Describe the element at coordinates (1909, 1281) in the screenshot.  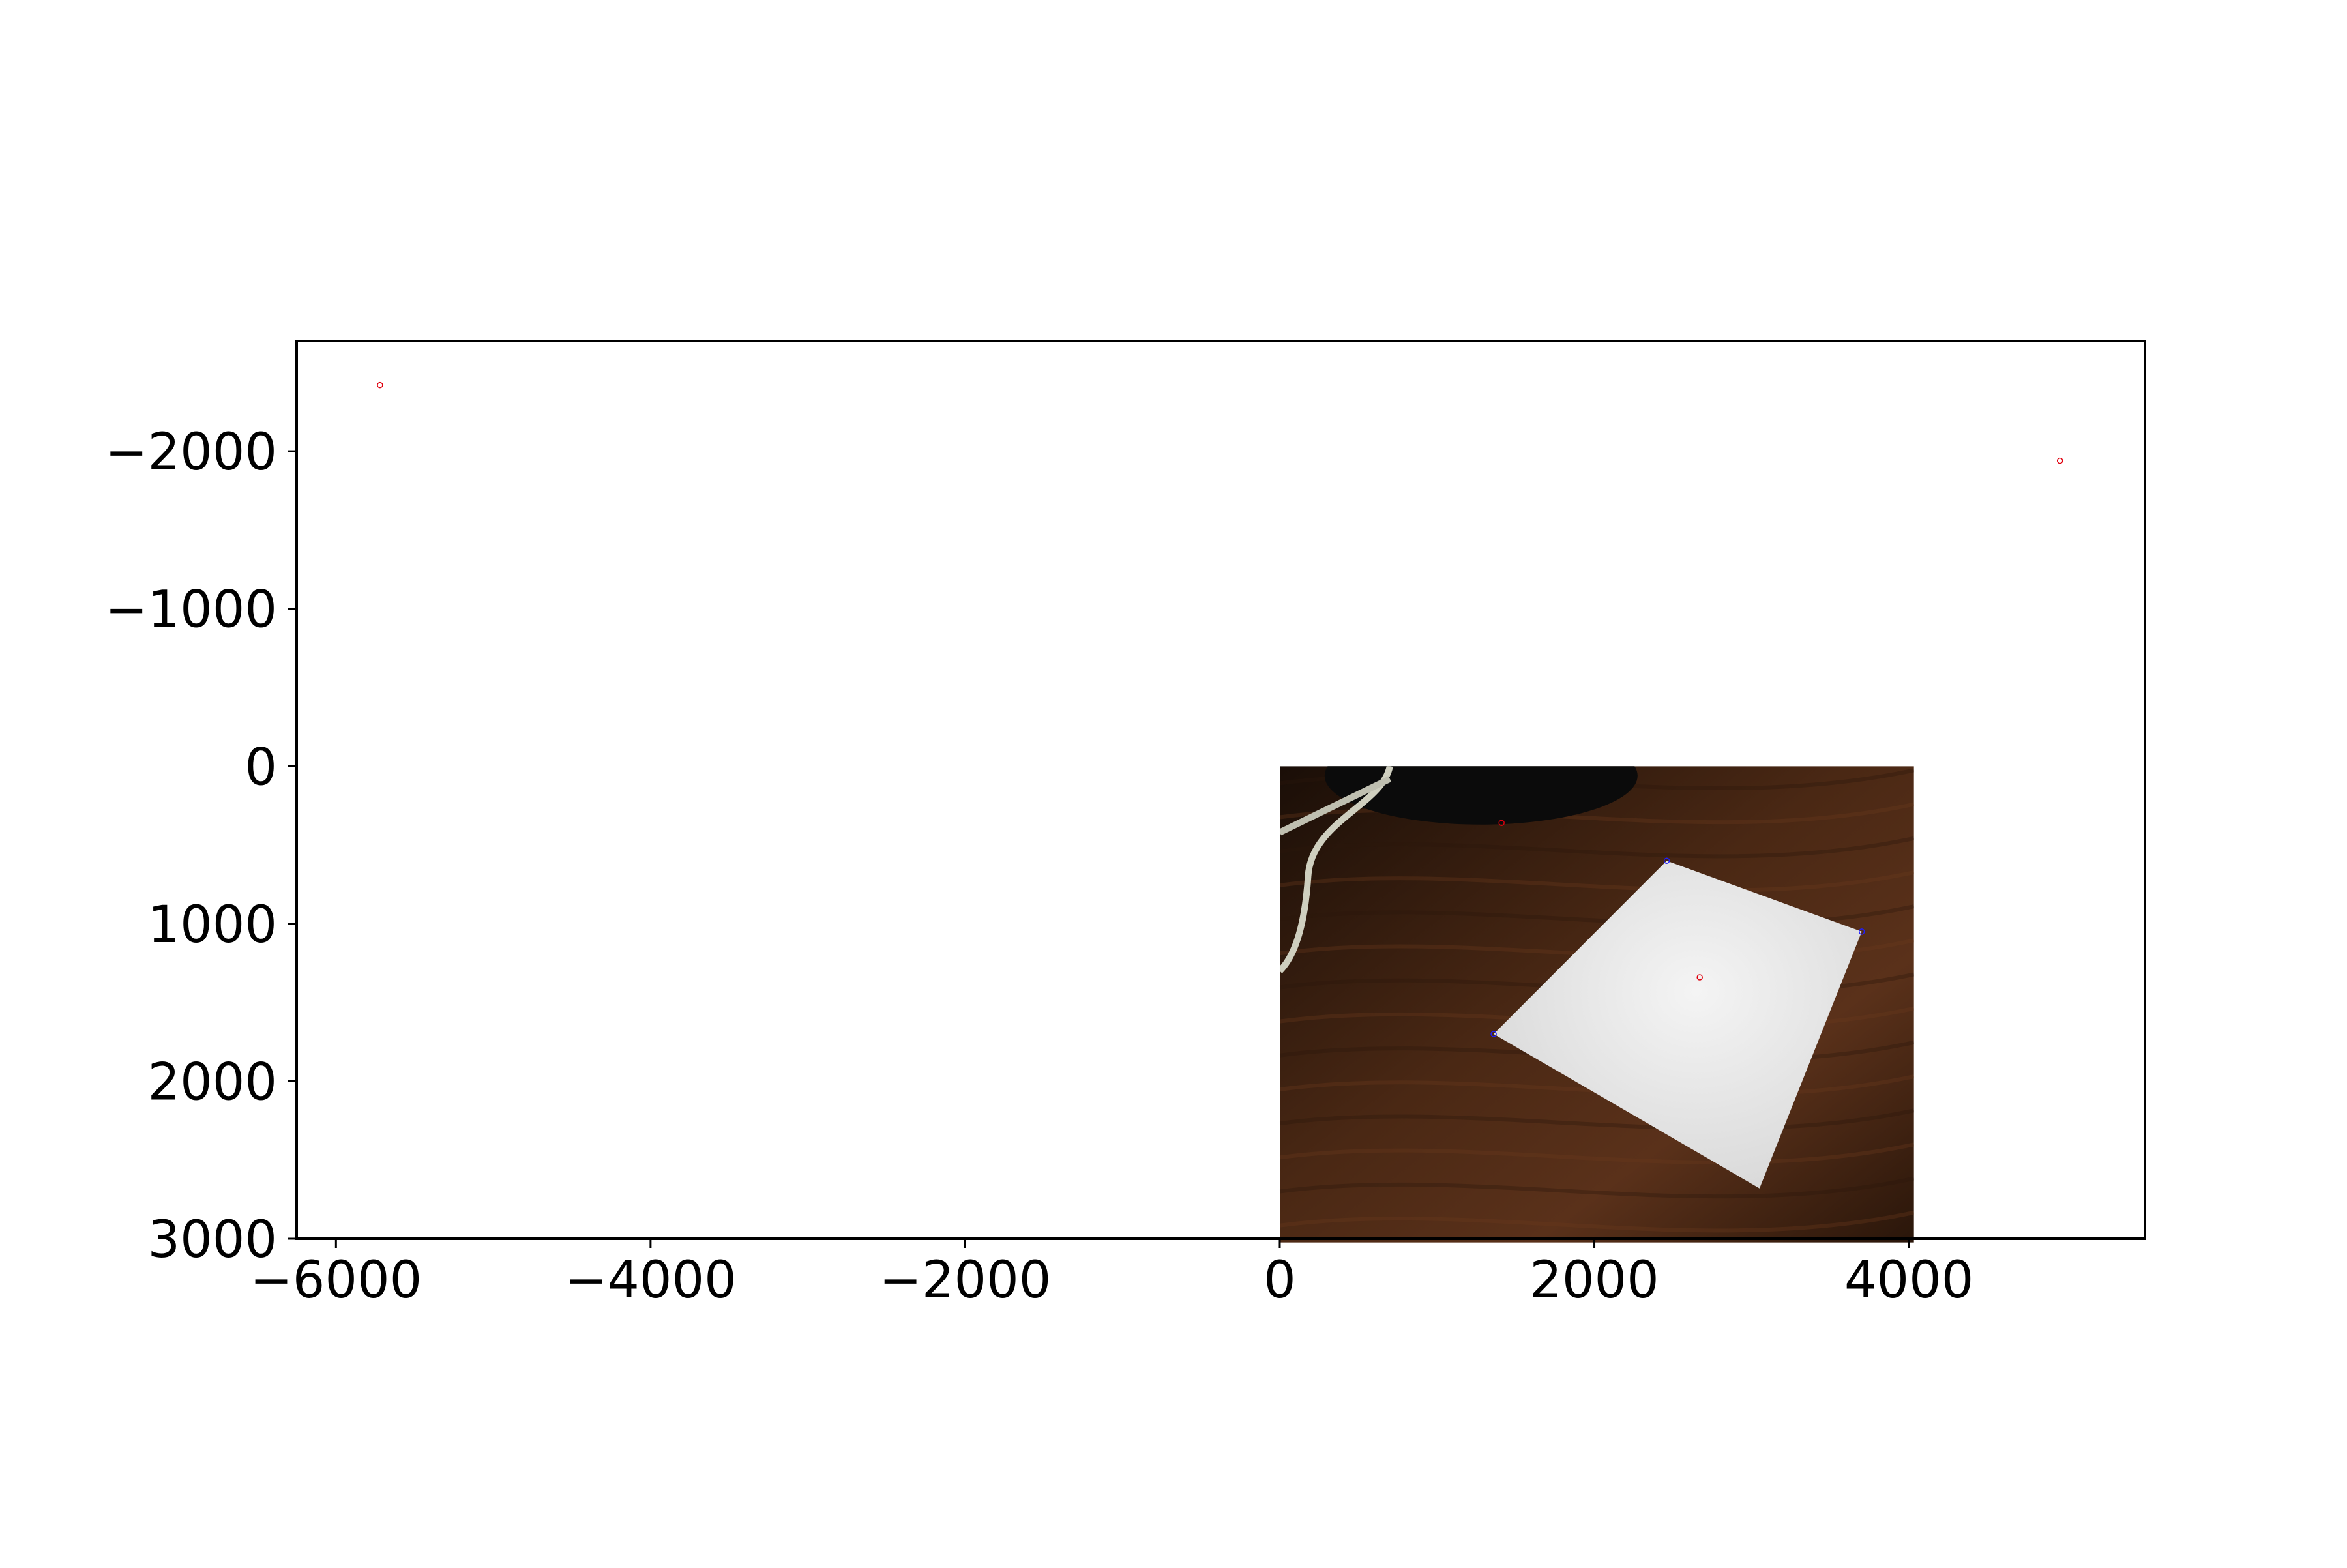
I see `x-tick-label: 4000` at that location.